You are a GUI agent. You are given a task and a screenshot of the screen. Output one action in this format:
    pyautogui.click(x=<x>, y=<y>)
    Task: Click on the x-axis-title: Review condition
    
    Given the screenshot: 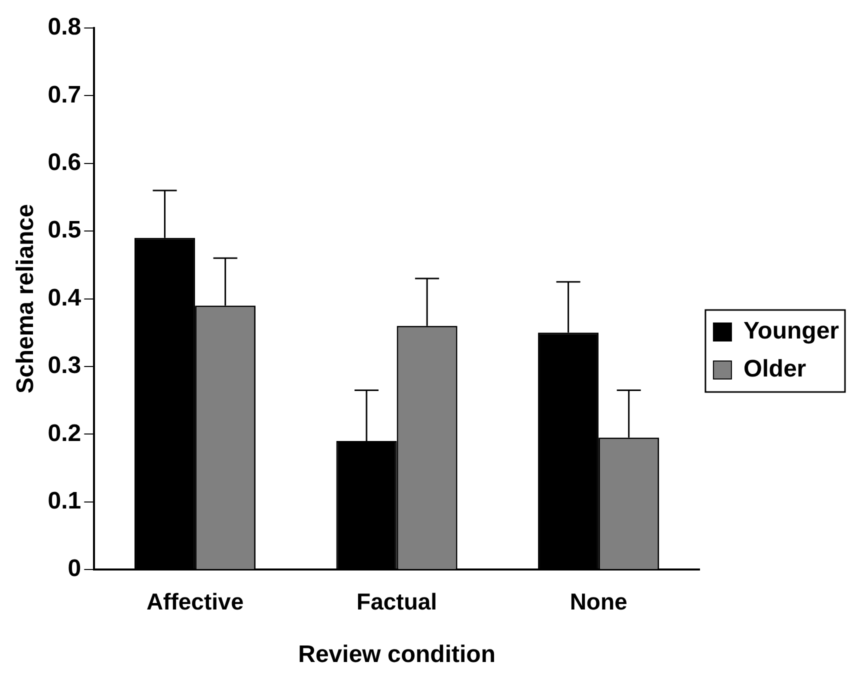 What is the action you would take?
    pyautogui.click(x=397, y=654)
    